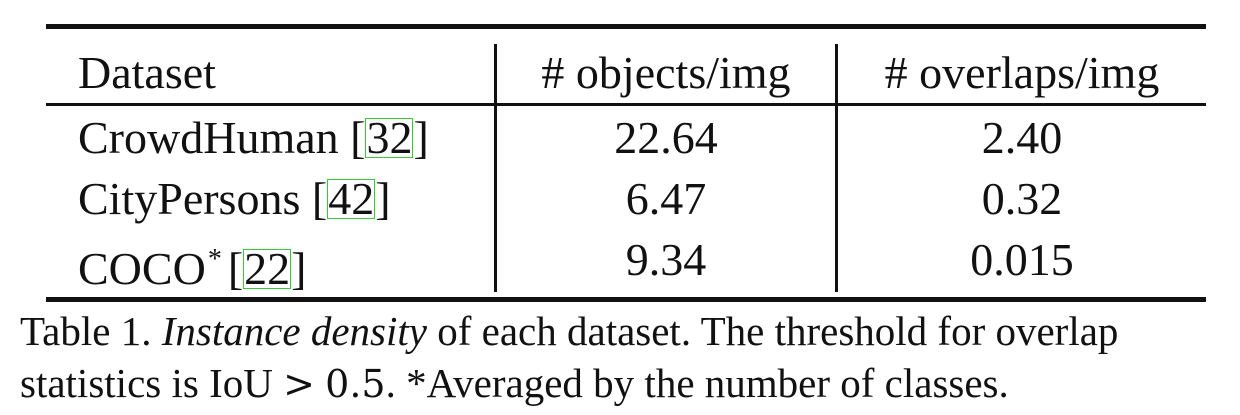  What do you see at coordinates (294, 331) in the screenshot?
I see `caption-italic-term: Instance density` at bounding box center [294, 331].